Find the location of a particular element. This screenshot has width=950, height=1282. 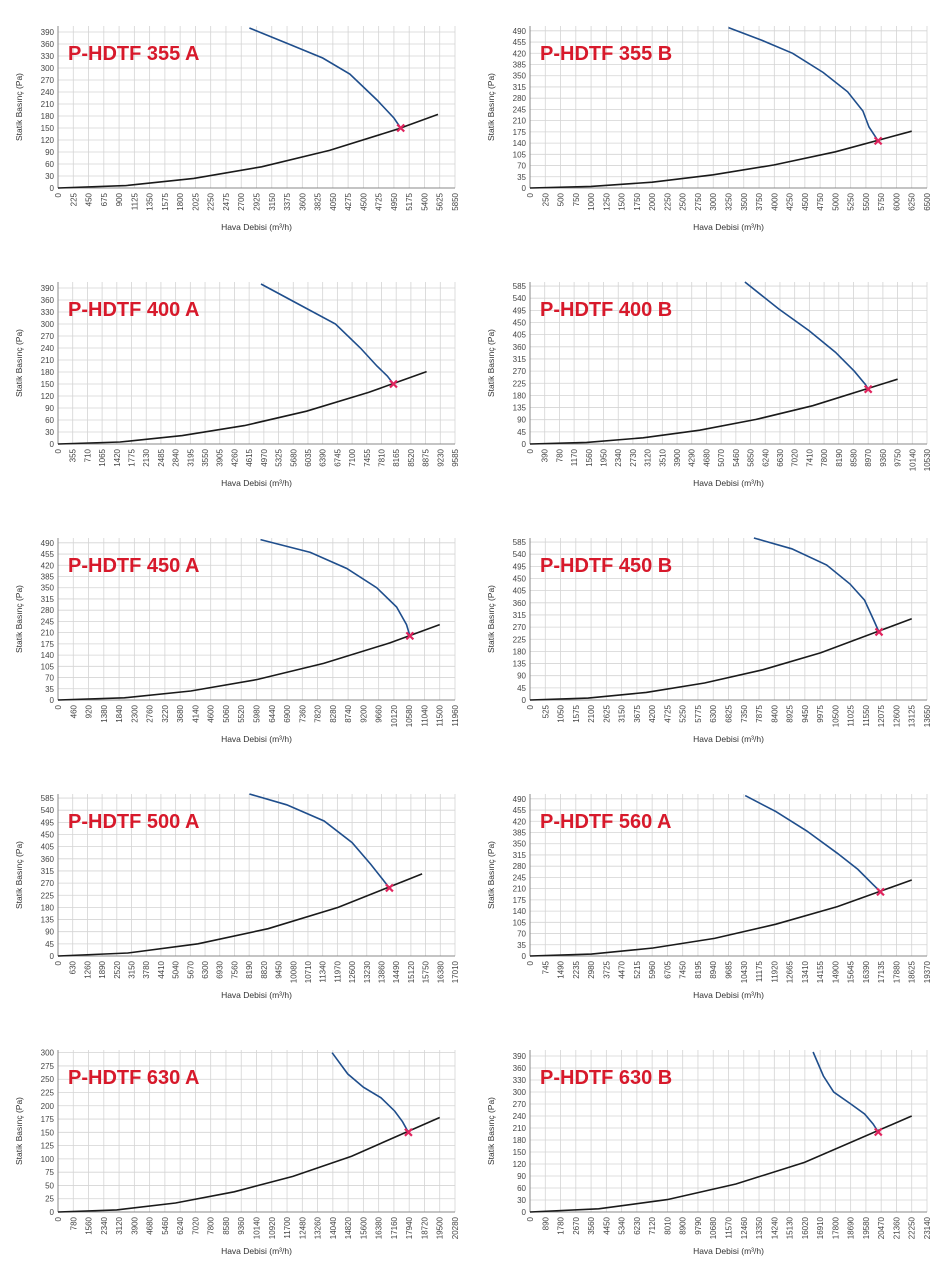

x-tick-label: 12460 is located at coordinates (744, 1227).